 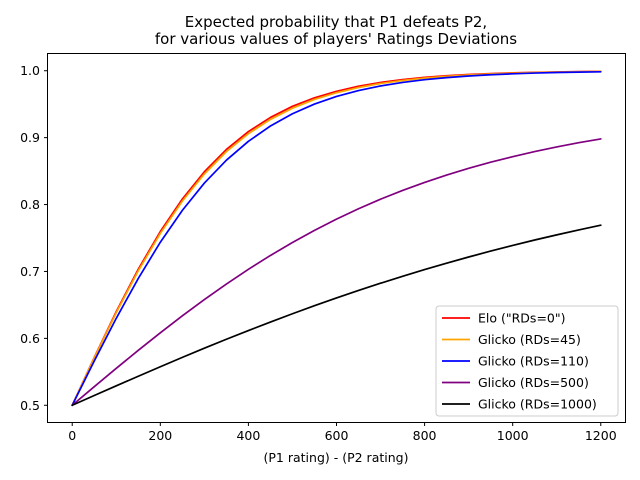 What do you see at coordinates (601, 435) in the screenshot?
I see `x-tick-label: 1200` at bounding box center [601, 435].